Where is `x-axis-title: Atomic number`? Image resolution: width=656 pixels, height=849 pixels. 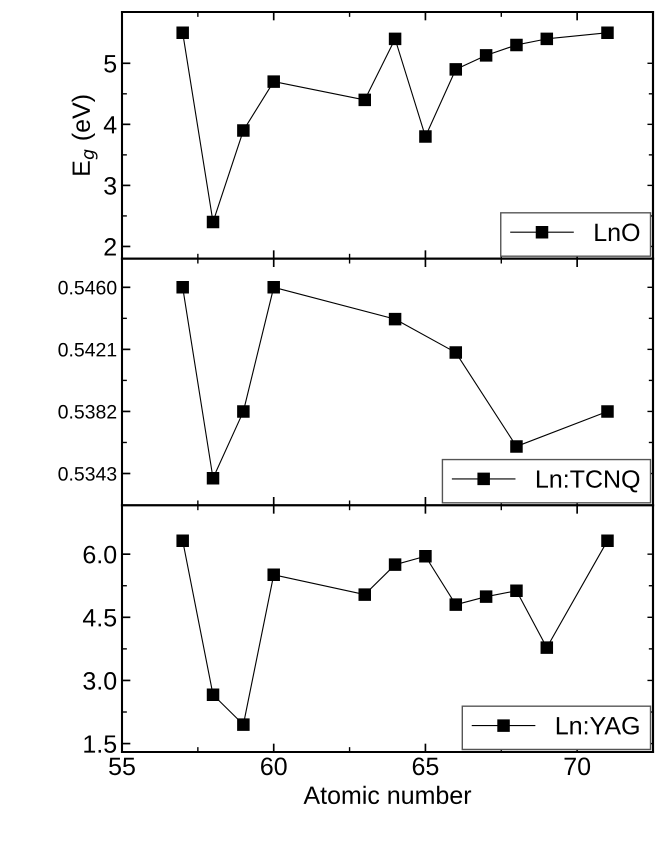
x-axis-title: Atomic number is located at coordinates (388, 795).